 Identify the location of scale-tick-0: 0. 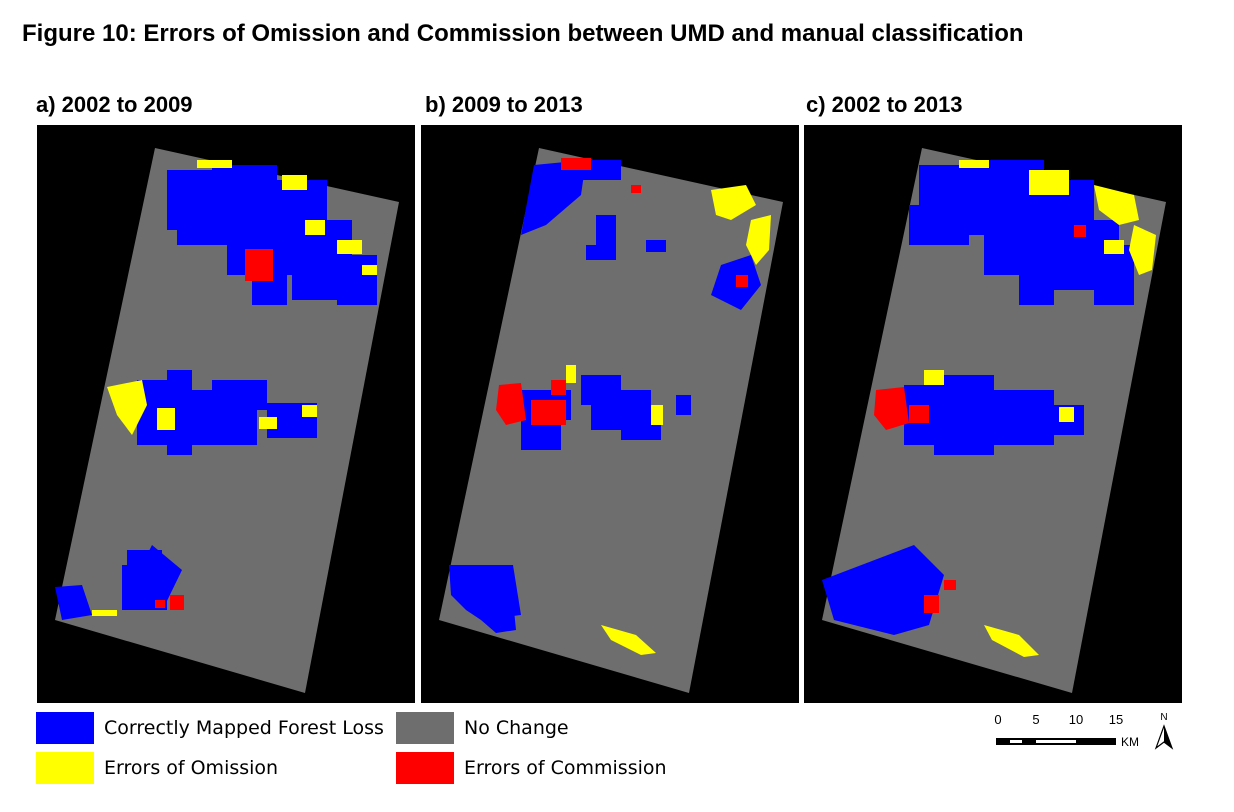
(997, 719).